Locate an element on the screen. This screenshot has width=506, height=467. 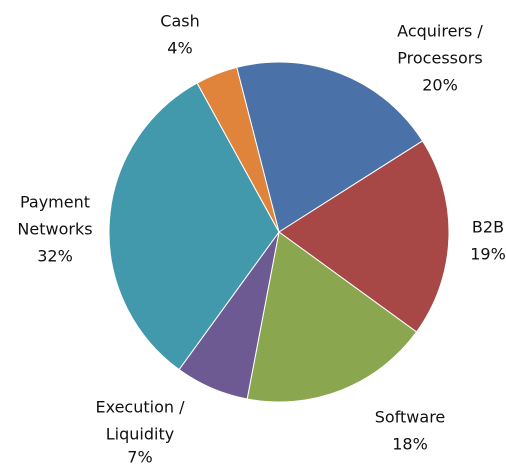
slice-label: Liquidity is located at coordinates (140, 434).